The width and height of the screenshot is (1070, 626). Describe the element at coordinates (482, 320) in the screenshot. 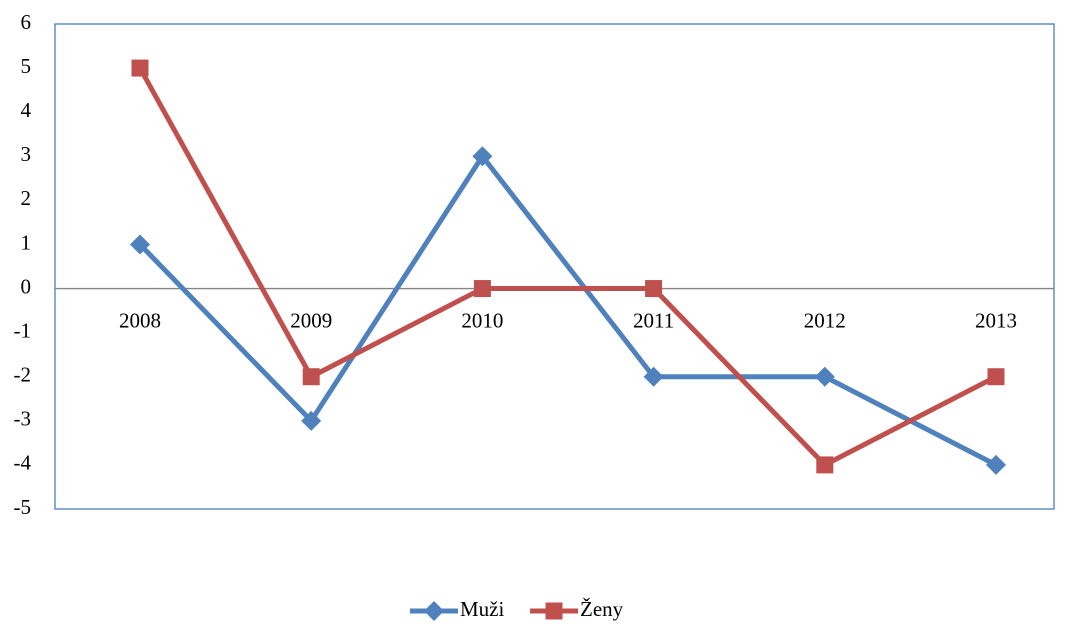

I see `x-tick-label: 2010` at that location.